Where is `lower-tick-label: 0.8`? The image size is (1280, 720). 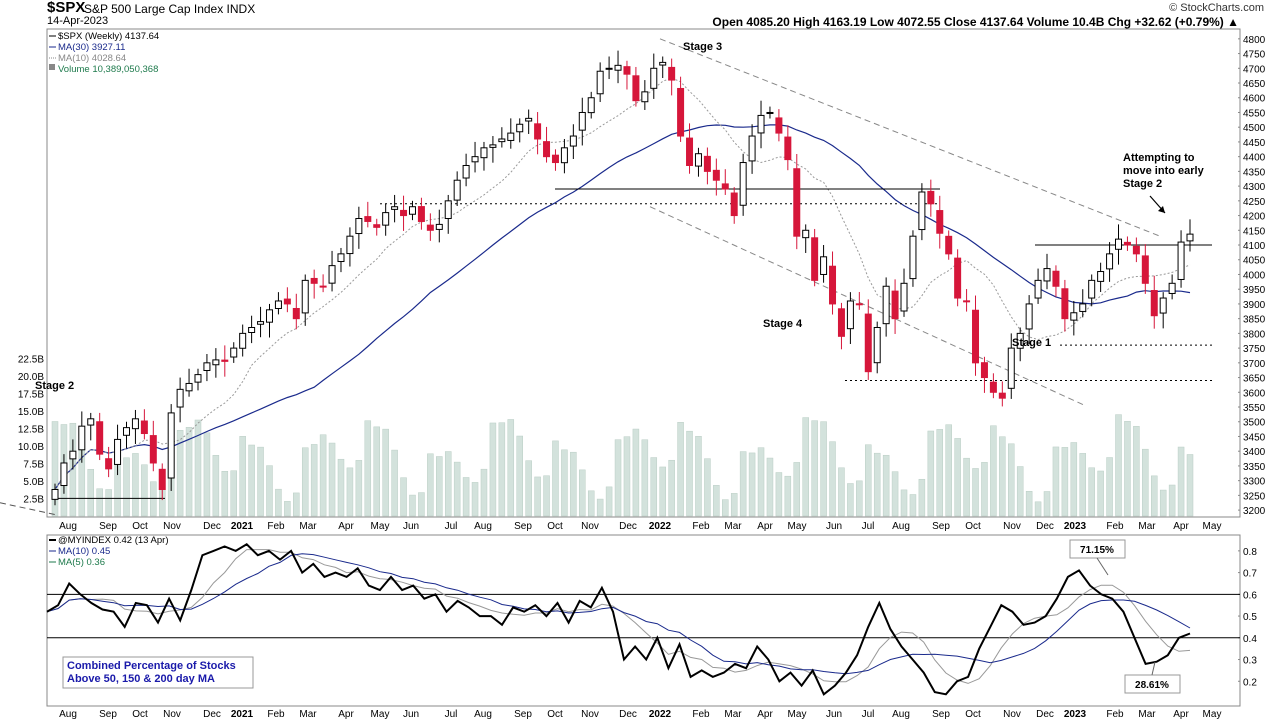
lower-tick-label: 0.8 is located at coordinates (1250, 552).